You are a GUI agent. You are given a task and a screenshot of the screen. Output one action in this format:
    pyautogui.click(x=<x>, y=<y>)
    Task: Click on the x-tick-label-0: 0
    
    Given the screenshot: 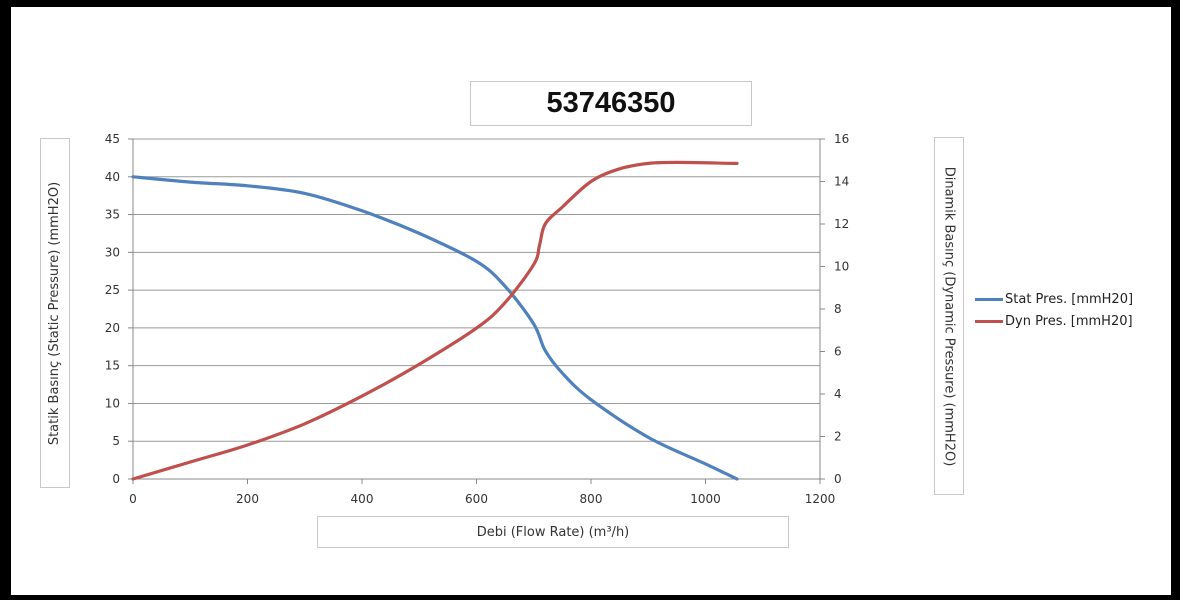 What is the action you would take?
    pyautogui.click(x=133, y=499)
    